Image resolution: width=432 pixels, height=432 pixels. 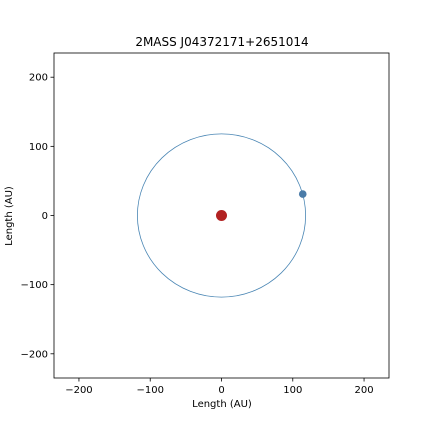 I want to click on x-tick-label: 0, so click(x=221, y=390).